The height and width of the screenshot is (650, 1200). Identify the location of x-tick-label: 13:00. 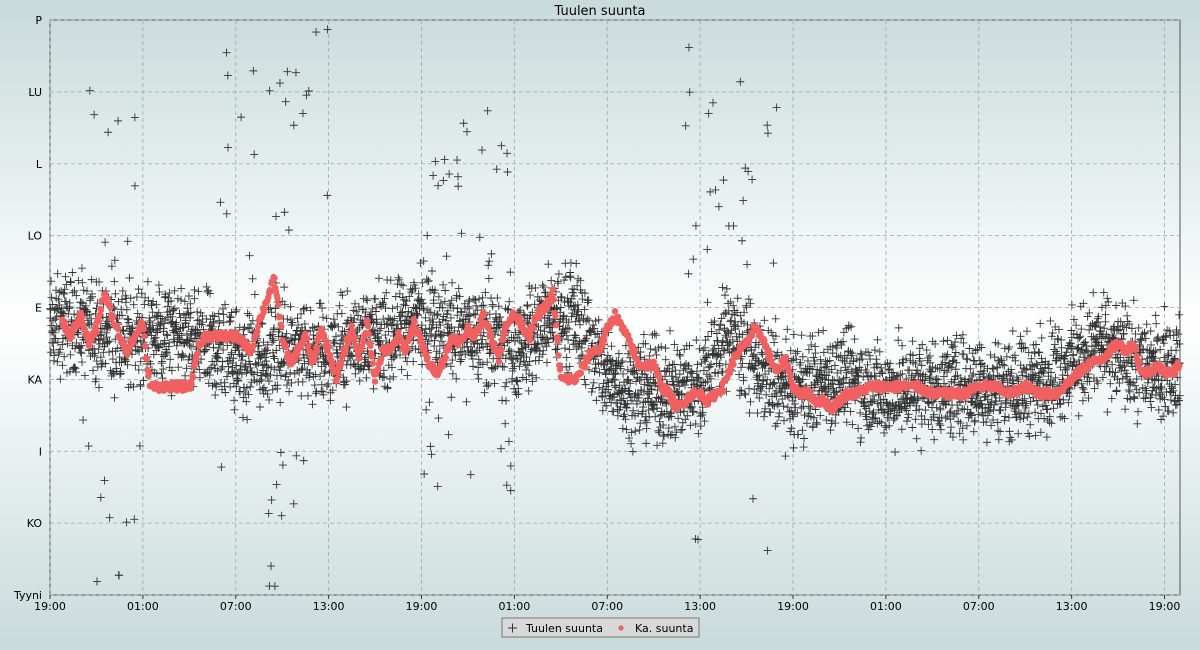
(1072, 606).